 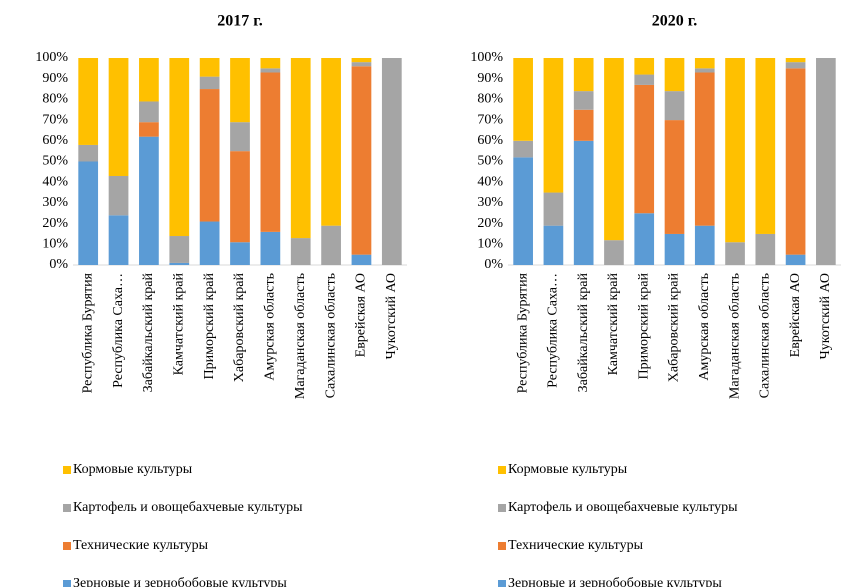 What do you see at coordinates (576, 545) in the screenshot?
I see `legend-label: Технические культуры` at bounding box center [576, 545].